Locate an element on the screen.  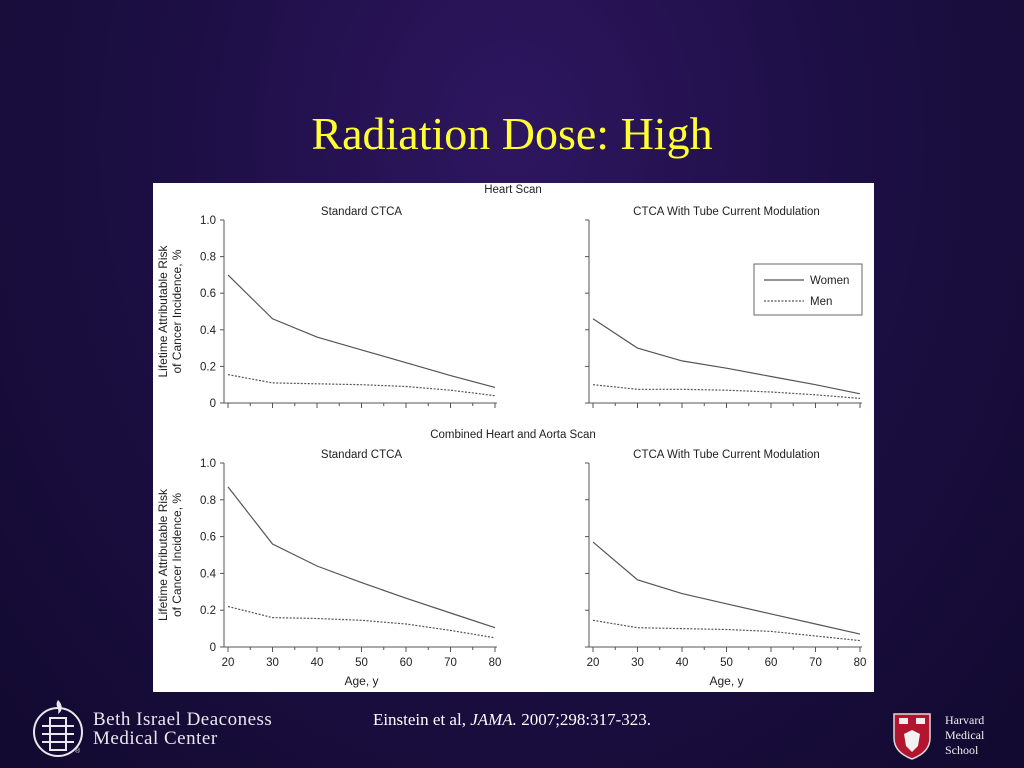
section-title: Heart Scan is located at coordinates (513, 190).